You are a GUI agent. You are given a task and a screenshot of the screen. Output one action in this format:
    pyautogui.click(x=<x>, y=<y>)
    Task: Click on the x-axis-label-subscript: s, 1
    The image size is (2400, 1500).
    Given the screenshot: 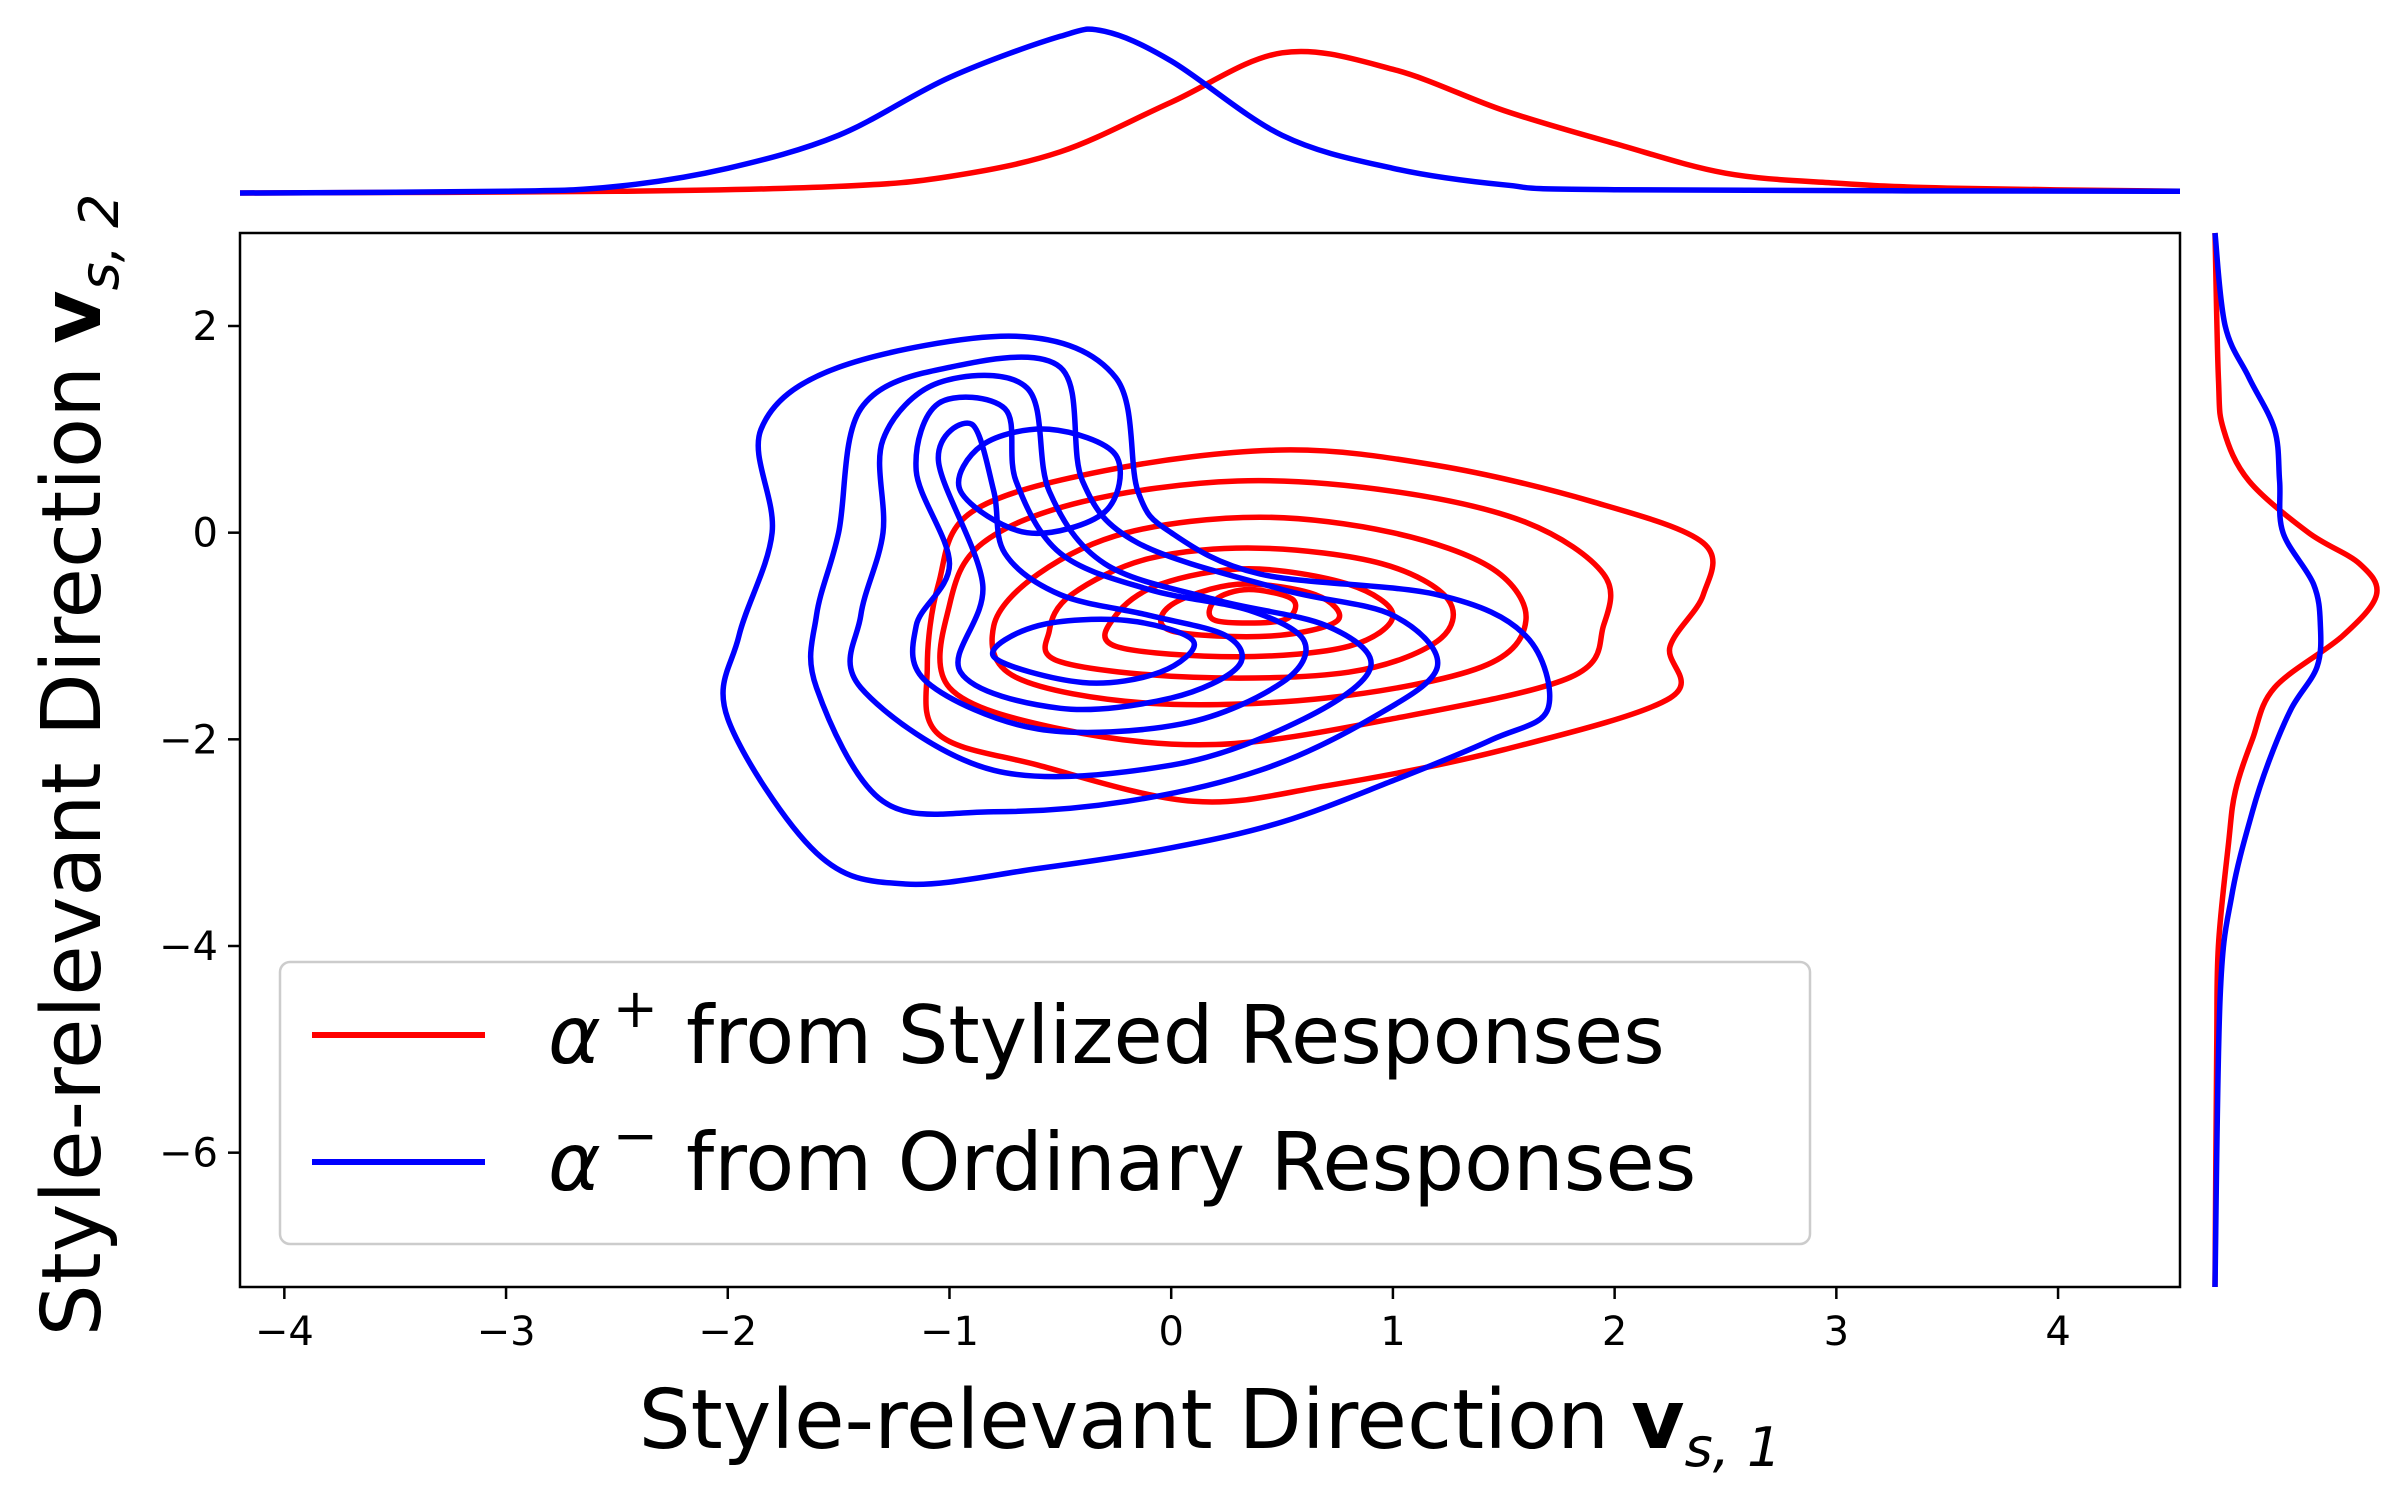 What is the action you would take?
    pyautogui.click(x=1733, y=1447)
    